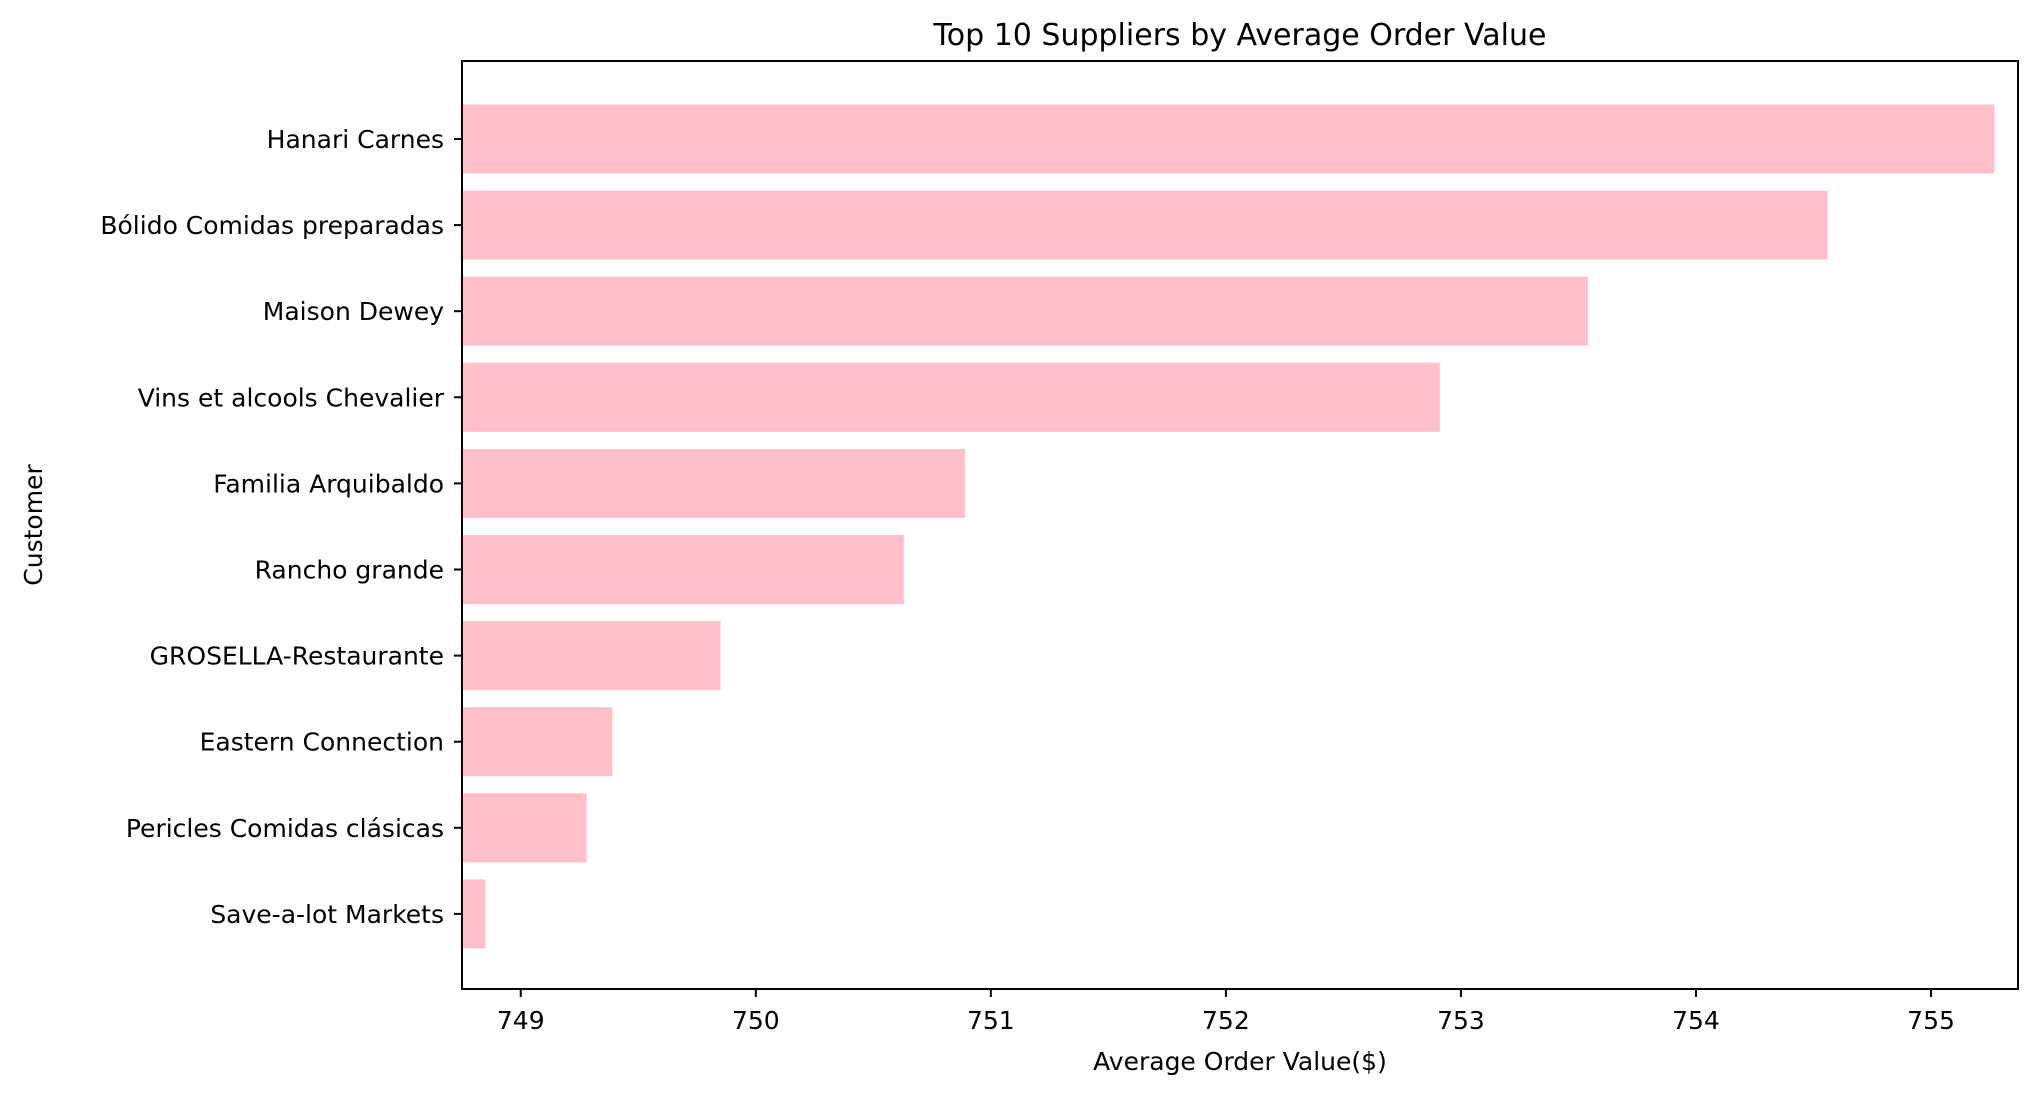  I want to click on x-axis-label: Average Order Value($), so click(1240, 1061).